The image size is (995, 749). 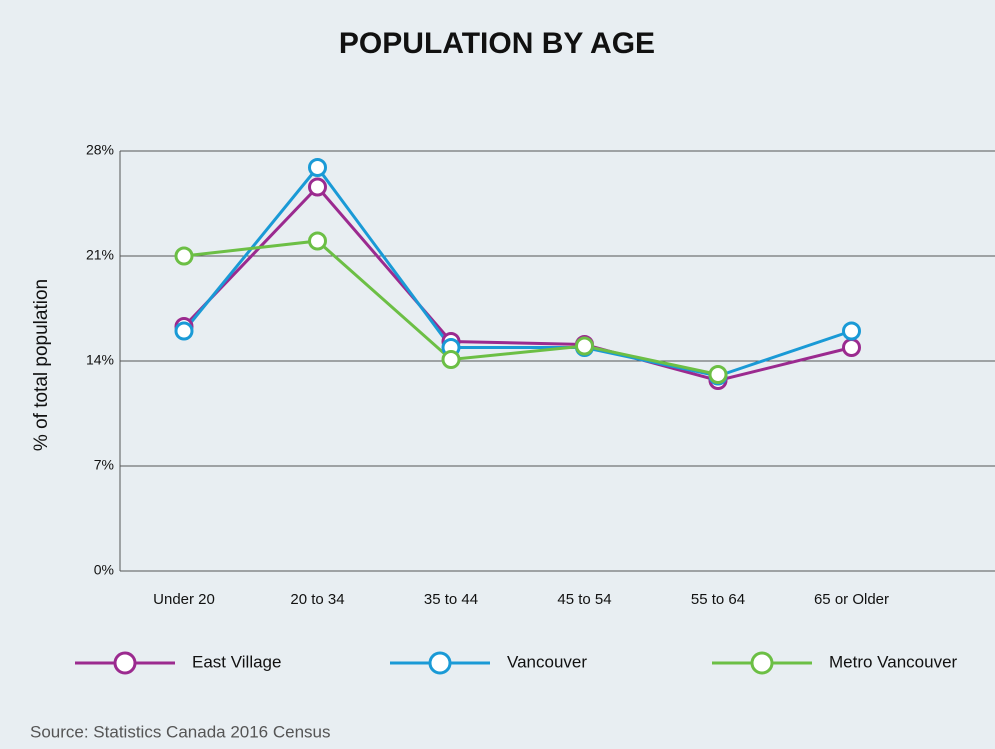 I want to click on x-tick-label: 20 to 34, so click(x=317, y=599).